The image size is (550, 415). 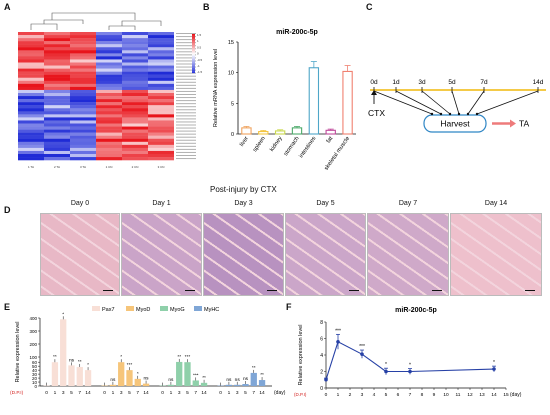 What do you see at coordinates (7, 7) in the screenshot?
I see `panel-letter-a: A` at bounding box center [7, 7].